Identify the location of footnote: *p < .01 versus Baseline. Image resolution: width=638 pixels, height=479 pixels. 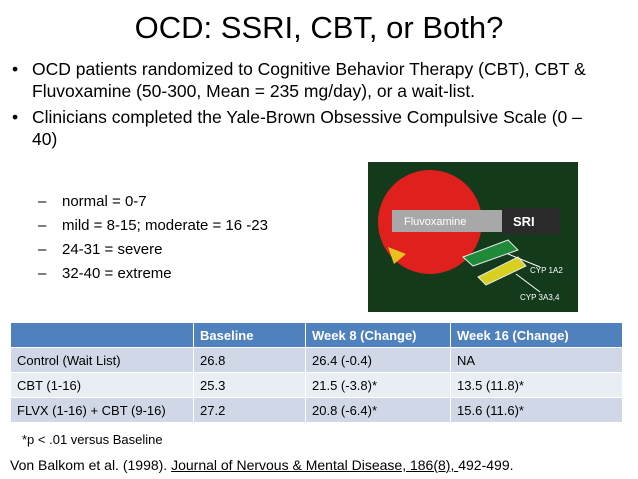
(92, 439).